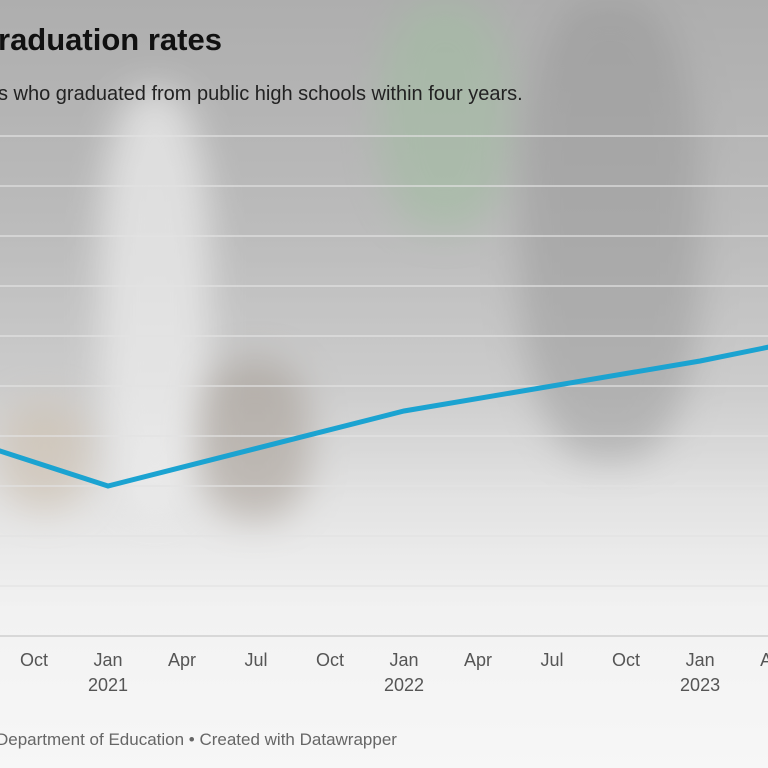 Image resolution: width=768 pixels, height=768 pixels. What do you see at coordinates (111, 39) in the screenshot?
I see `chart-title: raduation rates` at bounding box center [111, 39].